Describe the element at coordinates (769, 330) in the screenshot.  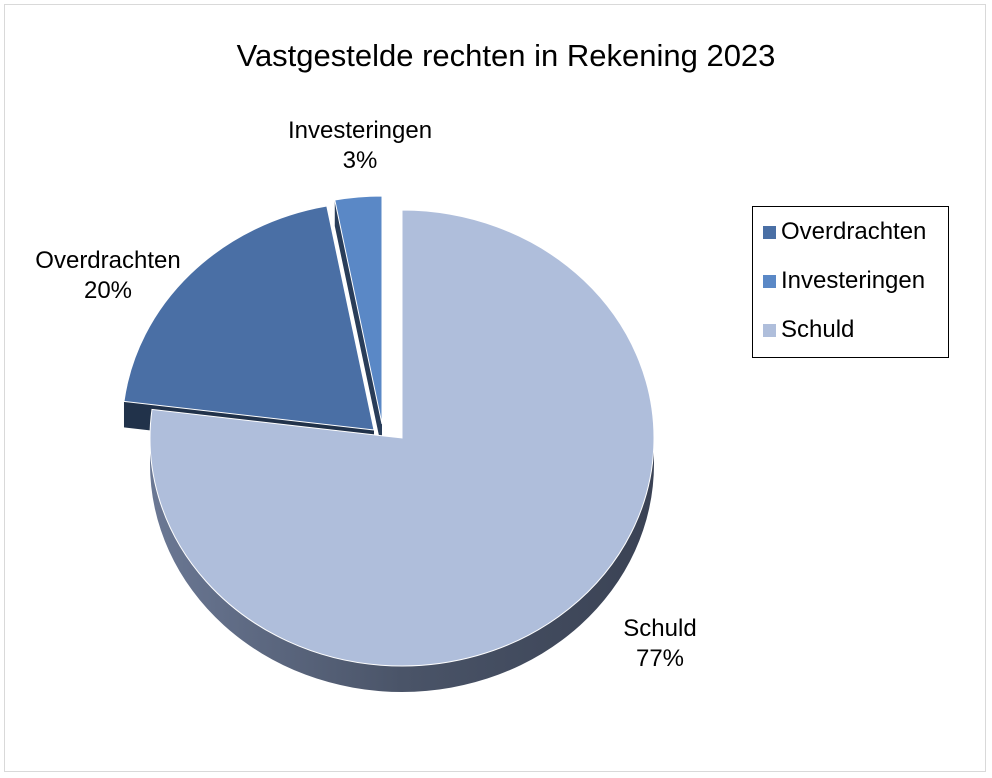
I see `legend-swatch-schuld` at that location.